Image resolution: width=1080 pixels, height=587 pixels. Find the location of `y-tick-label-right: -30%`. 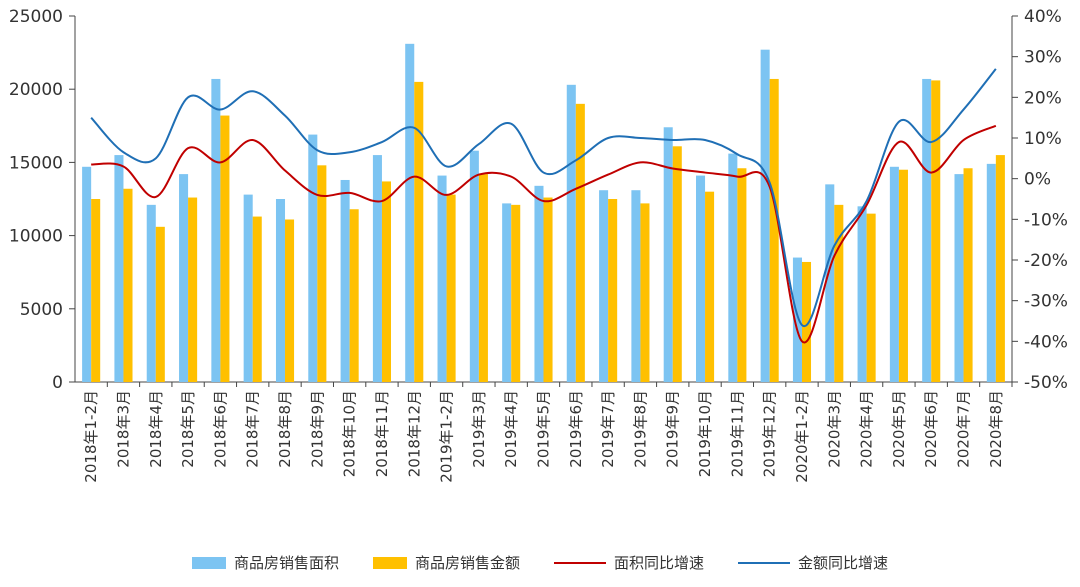

y-tick-label-right: -30% is located at coordinates (1046, 302).